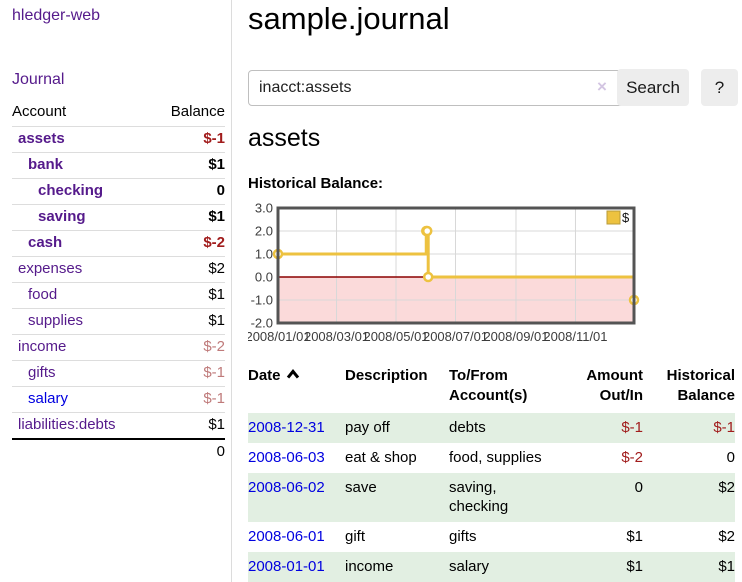 The image size is (742, 582). What do you see at coordinates (48, 398) in the screenshot?
I see `account-link-salary: salary` at bounding box center [48, 398].